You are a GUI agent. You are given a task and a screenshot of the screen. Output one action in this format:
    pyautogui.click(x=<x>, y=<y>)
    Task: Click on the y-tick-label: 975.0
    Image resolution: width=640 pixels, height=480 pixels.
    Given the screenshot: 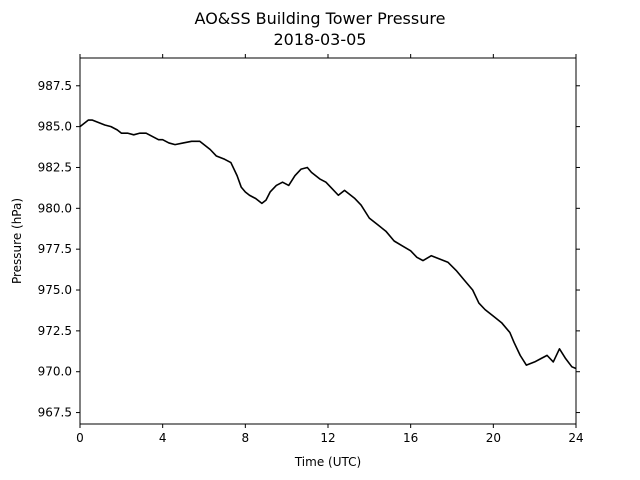 What is the action you would take?
    pyautogui.click(x=55, y=290)
    